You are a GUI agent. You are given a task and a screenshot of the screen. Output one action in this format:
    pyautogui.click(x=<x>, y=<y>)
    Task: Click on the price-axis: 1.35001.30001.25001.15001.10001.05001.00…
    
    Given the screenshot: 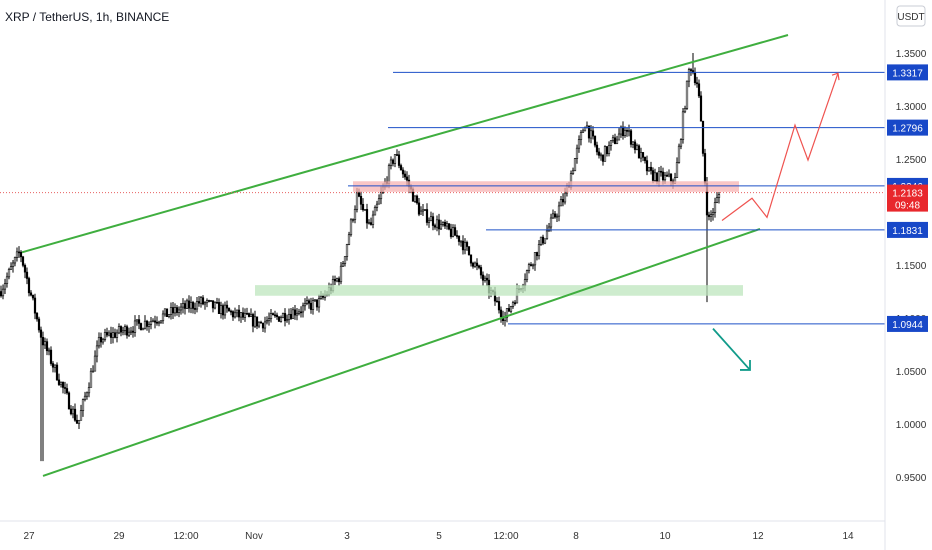 What is the action you would take?
    pyautogui.click(x=911, y=266)
    